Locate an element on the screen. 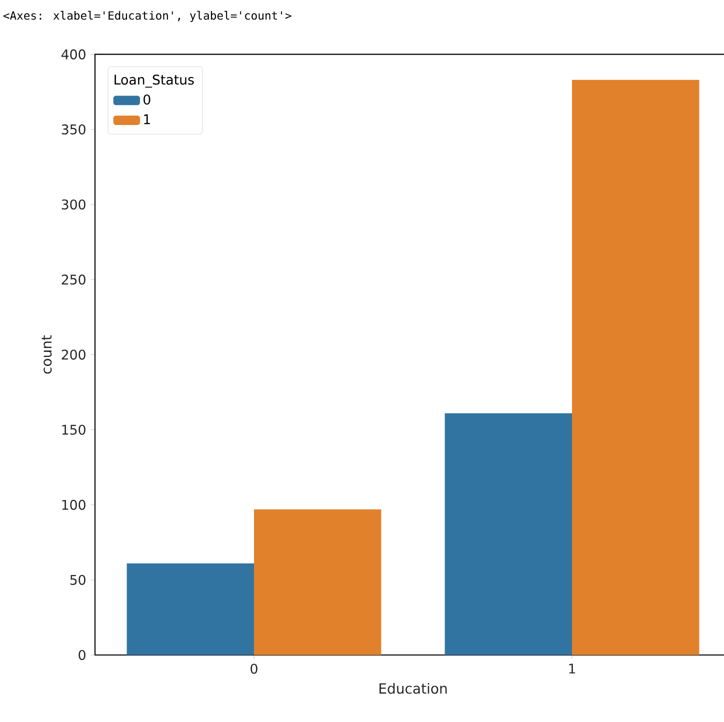 The height and width of the screenshot is (722, 724). text: <Axes: xlabel='Education', ylabel='count'> is located at coordinates (147, 16).